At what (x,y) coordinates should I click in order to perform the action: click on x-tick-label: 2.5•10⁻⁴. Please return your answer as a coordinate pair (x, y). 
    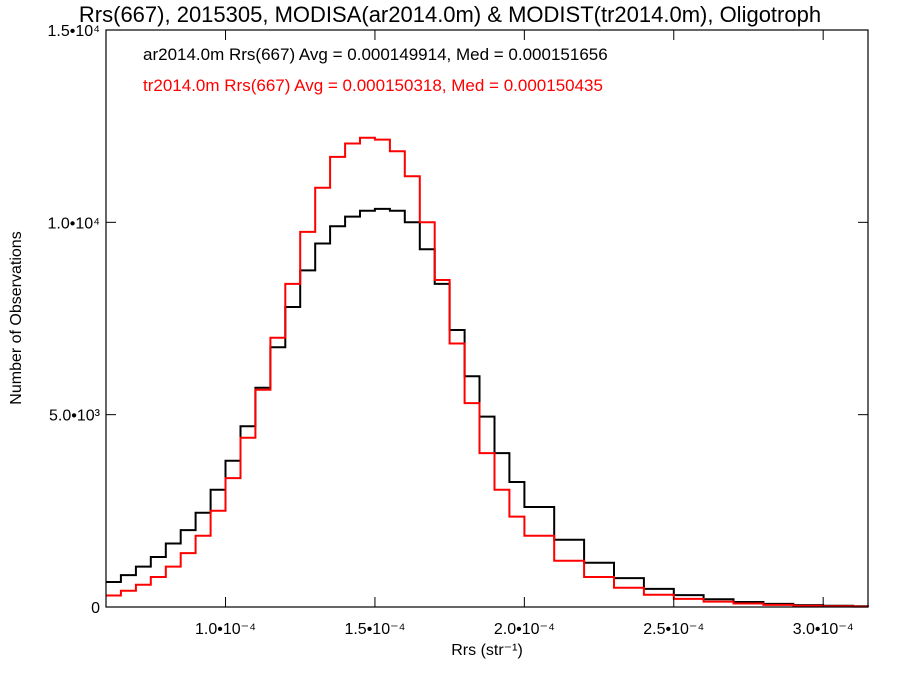
    Looking at the image, I should click on (673, 629).